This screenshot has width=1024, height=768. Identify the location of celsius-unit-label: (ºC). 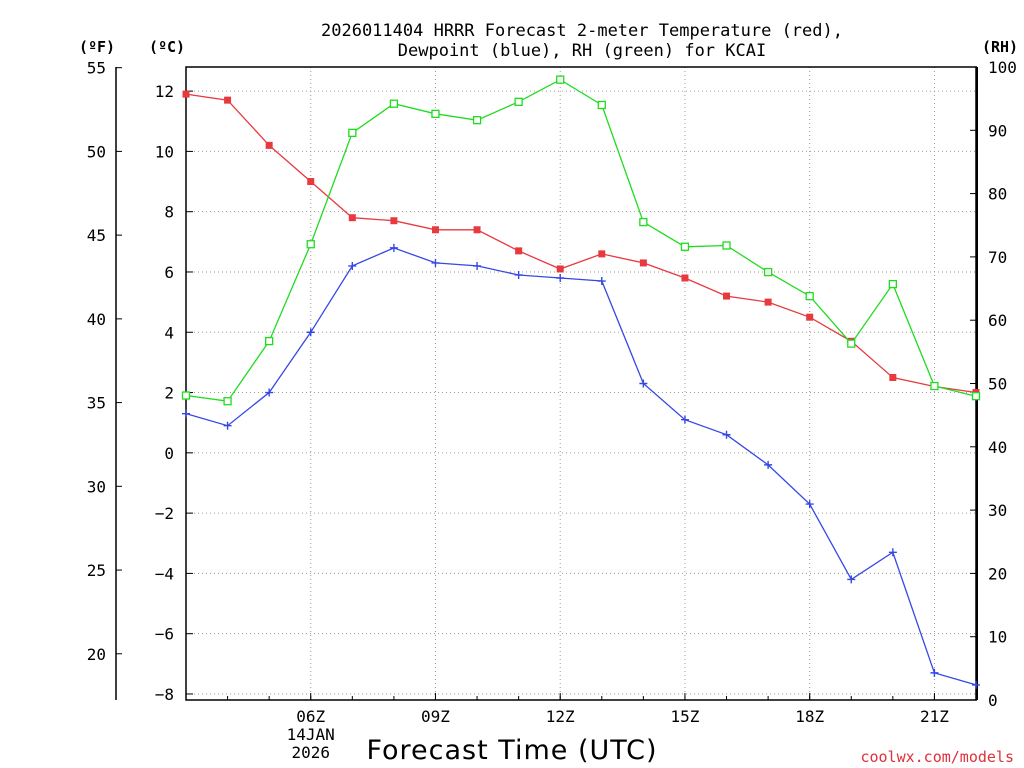
(167, 47).